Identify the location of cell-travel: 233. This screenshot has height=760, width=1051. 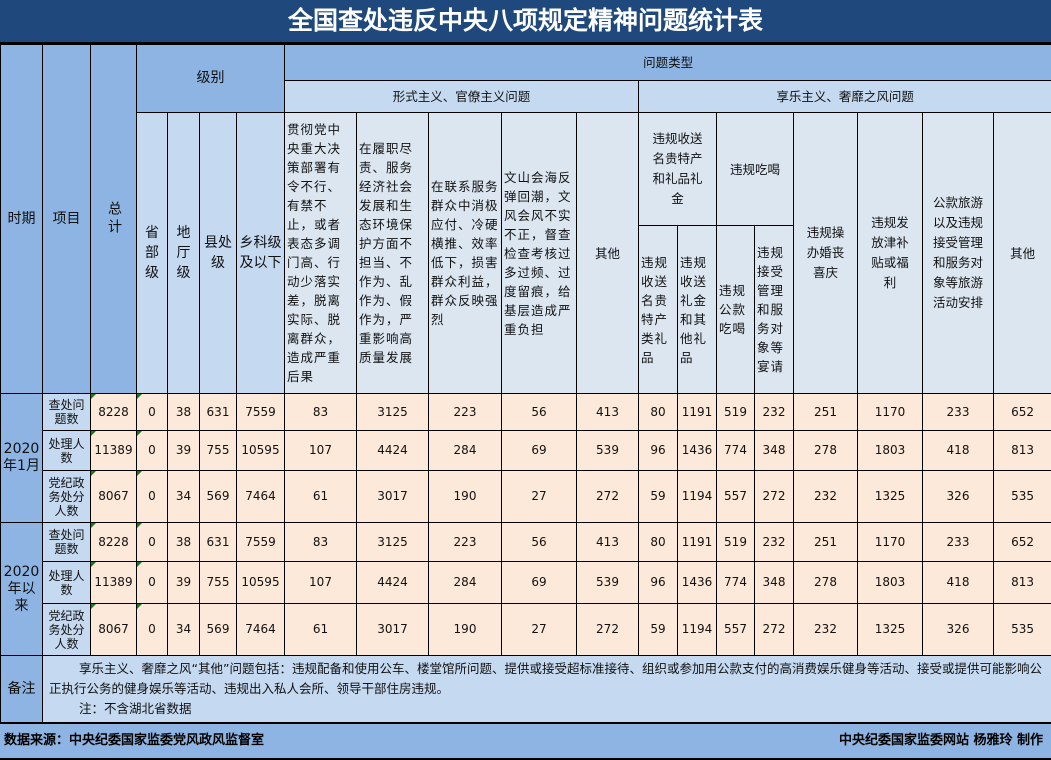
(958, 542).